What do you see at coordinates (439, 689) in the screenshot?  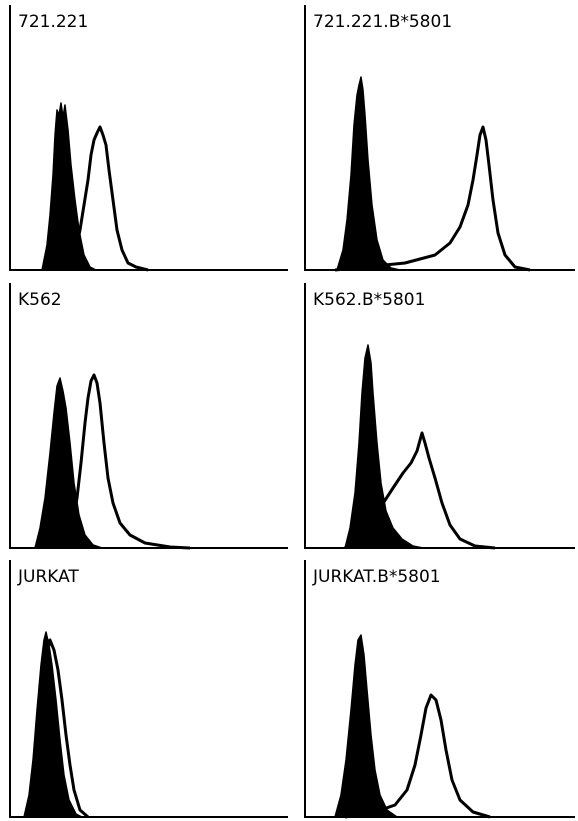 I see `panel: JURKAT.B*5801` at bounding box center [439, 689].